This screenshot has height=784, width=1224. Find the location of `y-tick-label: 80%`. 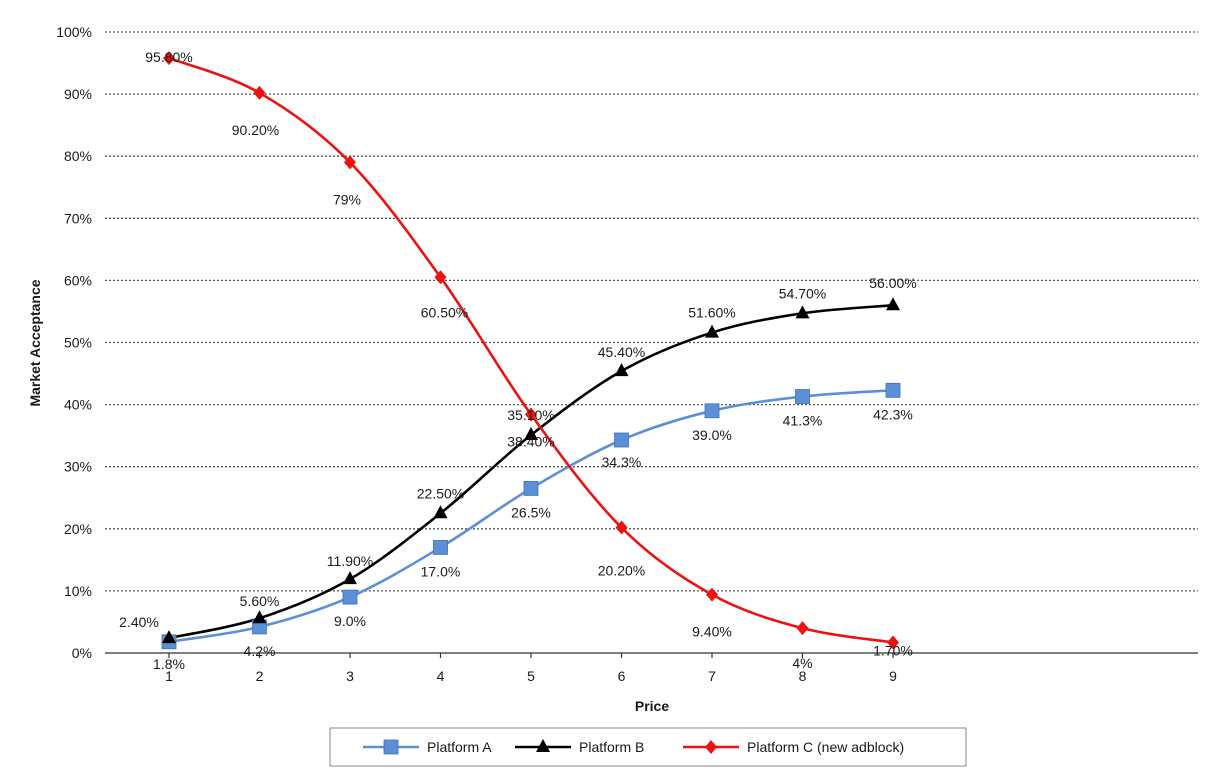

y-tick-label: 80% is located at coordinates (78, 156).